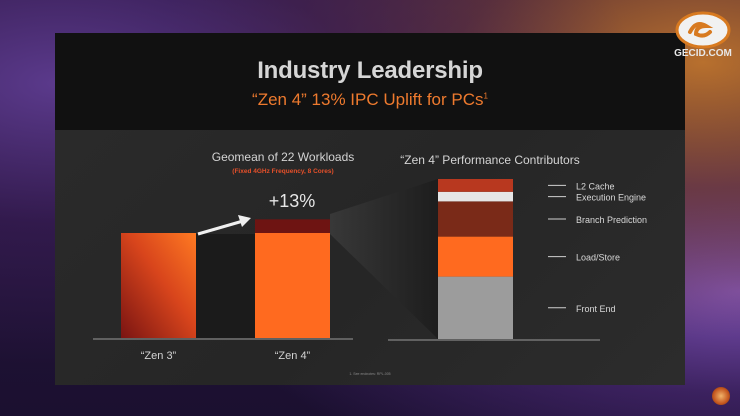  I want to click on corner-orb-icon, so click(721, 396).